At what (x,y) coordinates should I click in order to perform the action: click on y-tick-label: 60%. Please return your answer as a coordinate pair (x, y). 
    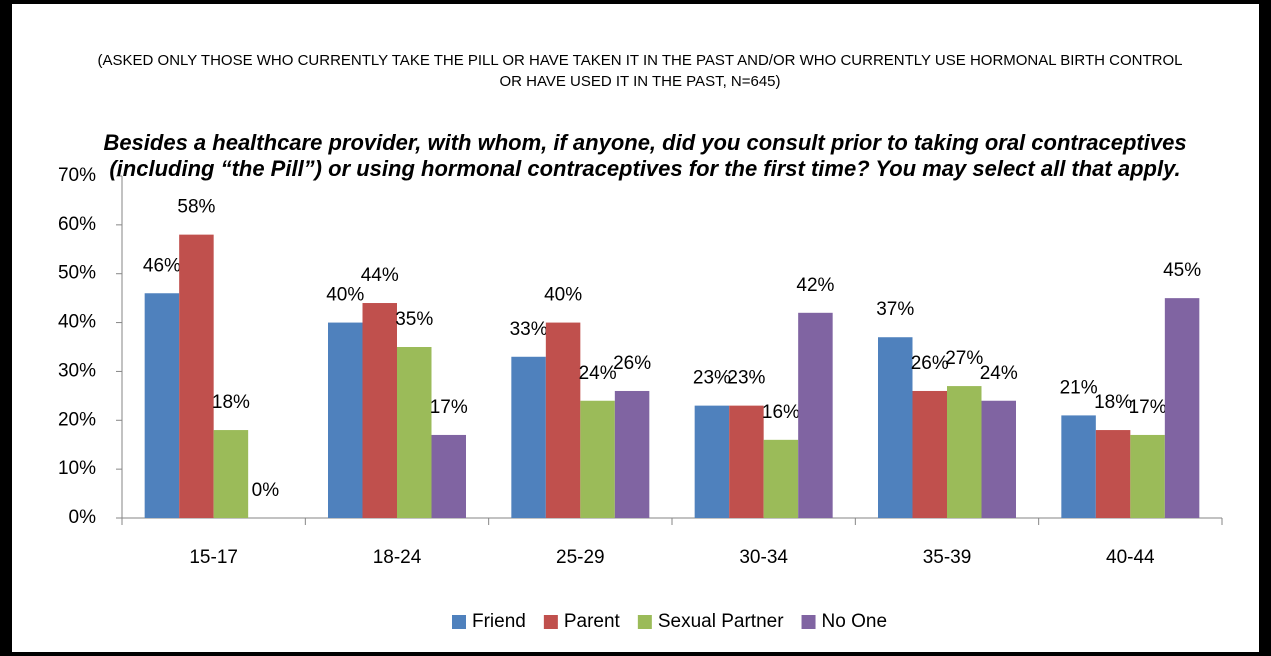
    Looking at the image, I should click on (77, 224).